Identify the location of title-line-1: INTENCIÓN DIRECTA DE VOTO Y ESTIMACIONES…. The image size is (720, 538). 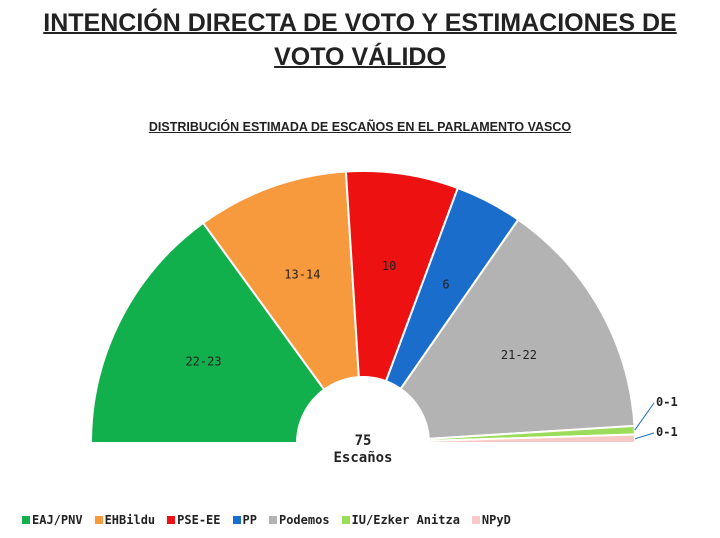
(360, 23).